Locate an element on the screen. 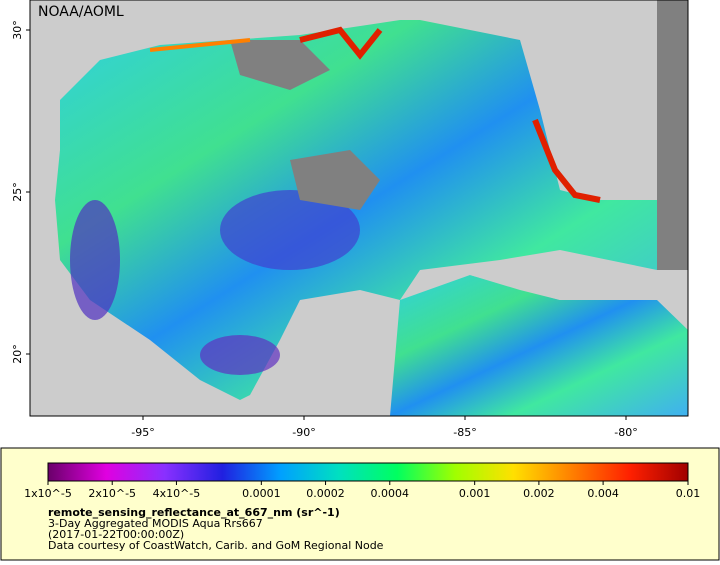 This screenshot has width=720, height=565. caption-line: 3-Day Aggregated MODIS Aqua Rrs667 is located at coordinates (155, 523).